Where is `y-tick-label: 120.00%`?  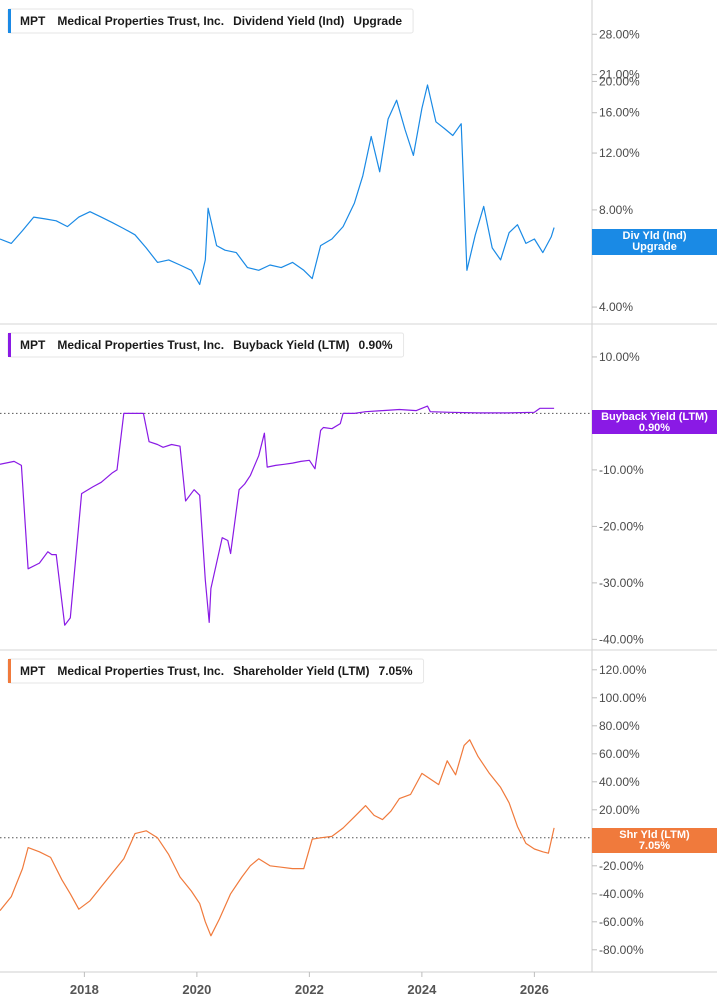 y-tick-label: 120.00% is located at coordinates (623, 670).